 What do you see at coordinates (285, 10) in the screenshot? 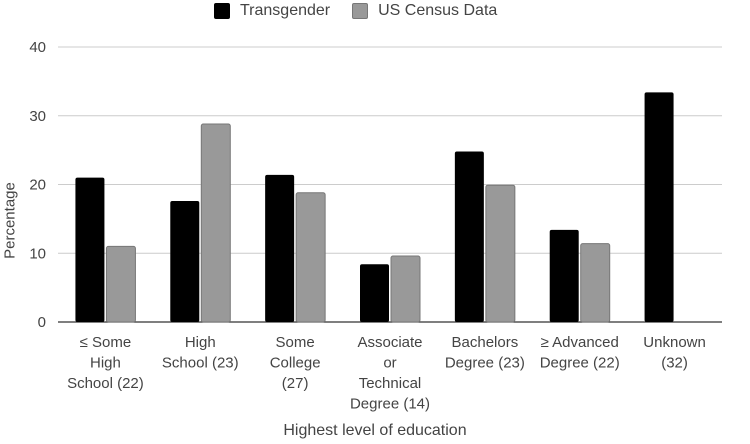
I see `legend-label-transgender: Transgender` at bounding box center [285, 10].